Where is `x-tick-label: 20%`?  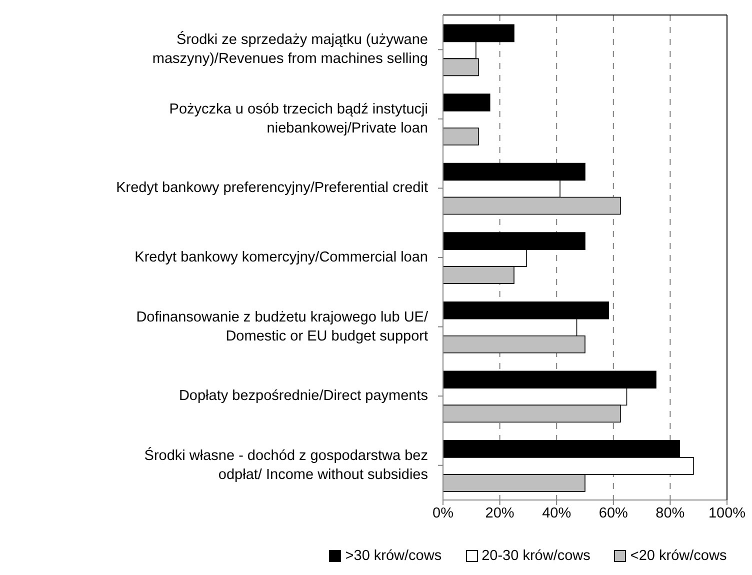 x-tick-label: 20% is located at coordinates (499, 513).